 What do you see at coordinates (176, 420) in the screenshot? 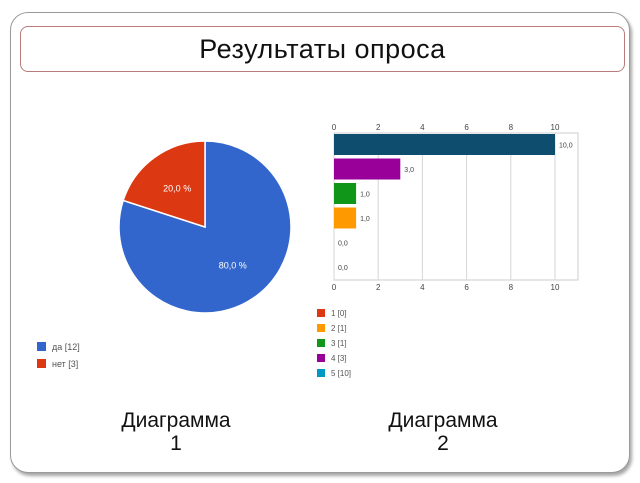
I see `caption-1-line-1: Диаграмма` at bounding box center [176, 420].